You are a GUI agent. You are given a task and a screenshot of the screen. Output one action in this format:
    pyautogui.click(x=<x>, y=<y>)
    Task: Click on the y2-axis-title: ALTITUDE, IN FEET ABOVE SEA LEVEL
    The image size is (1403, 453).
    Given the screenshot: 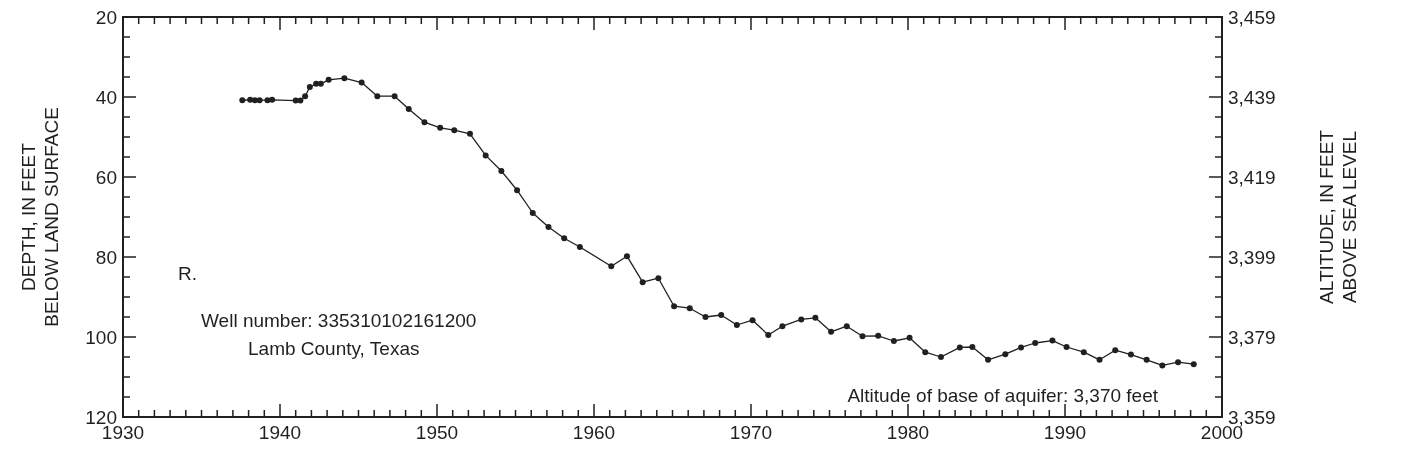 What is the action you would take?
    pyautogui.click(x=1338, y=216)
    